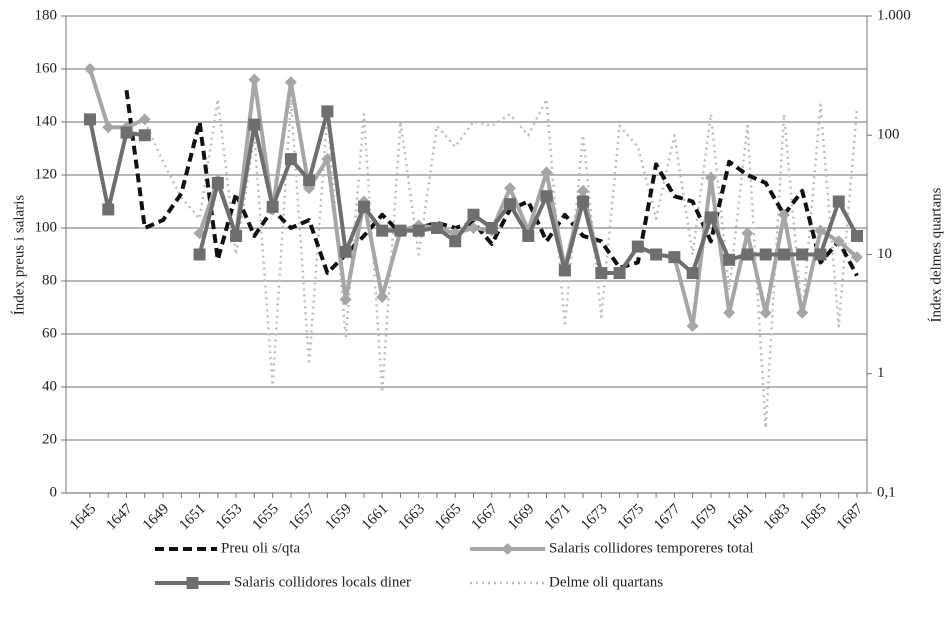  I want to click on y-tick-label: 40, so click(49, 386).